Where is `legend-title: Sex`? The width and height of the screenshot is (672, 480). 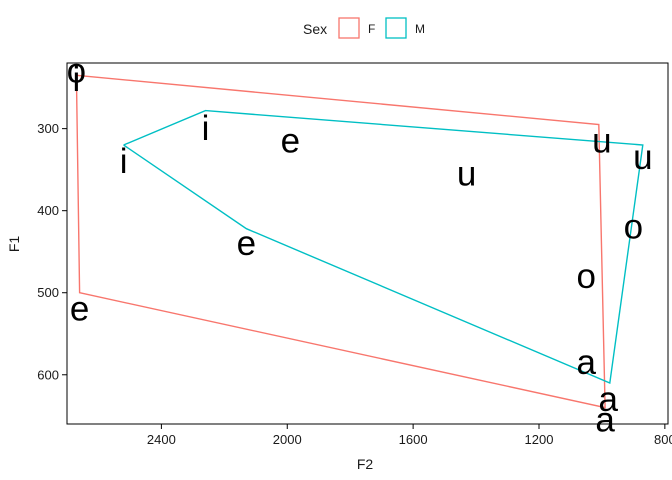 legend-title: Sex is located at coordinates (315, 29).